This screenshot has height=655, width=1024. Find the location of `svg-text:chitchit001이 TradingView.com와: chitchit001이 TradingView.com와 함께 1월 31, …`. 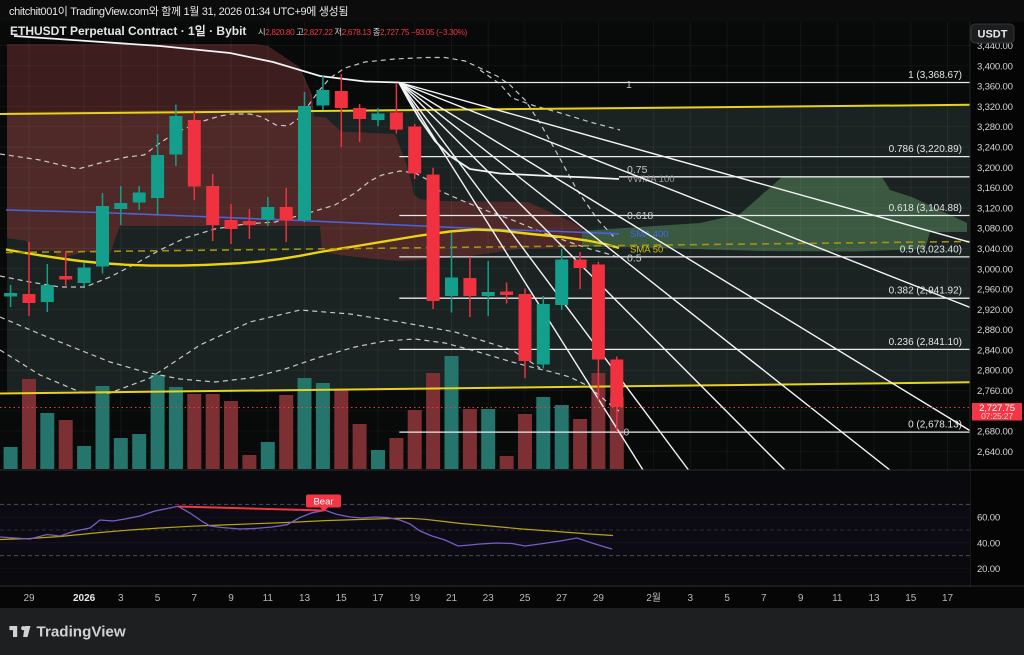

svg-text:chitchit001이 TradingView.com와: chitchit001이 TradingView.com와 함께 1월 31, … is located at coordinates (178, 11).